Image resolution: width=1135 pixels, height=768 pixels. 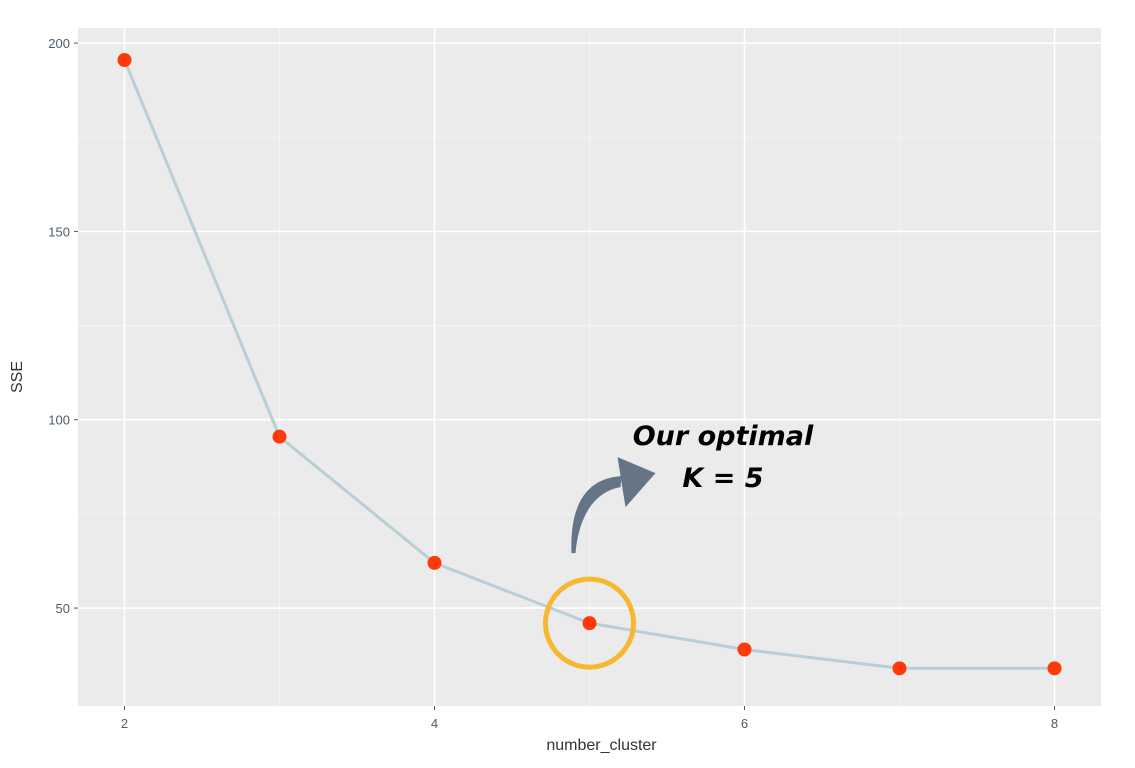 I want to click on y-tick-label: 200, so click(x=59, y=43).